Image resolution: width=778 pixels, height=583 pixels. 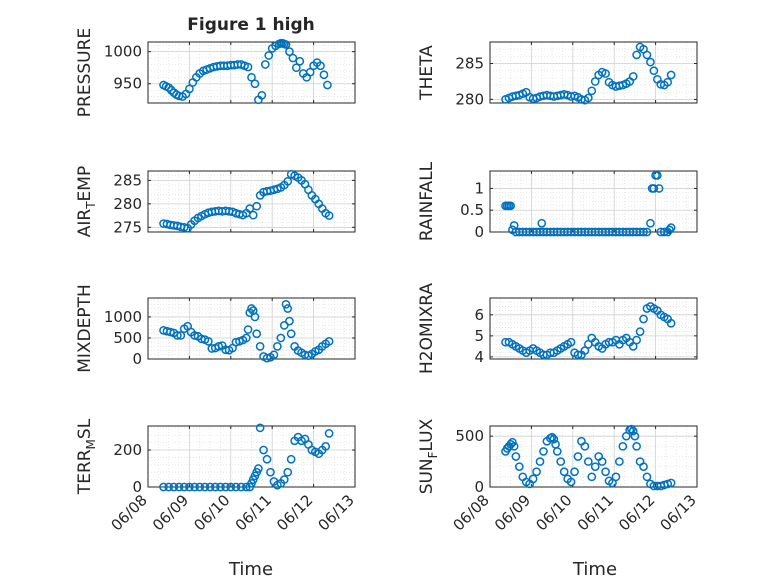 What do you see at coordinates (595, 512) in the screenshot?
I see `x-tick-label: 06/11` at bounding box center [595, 512].